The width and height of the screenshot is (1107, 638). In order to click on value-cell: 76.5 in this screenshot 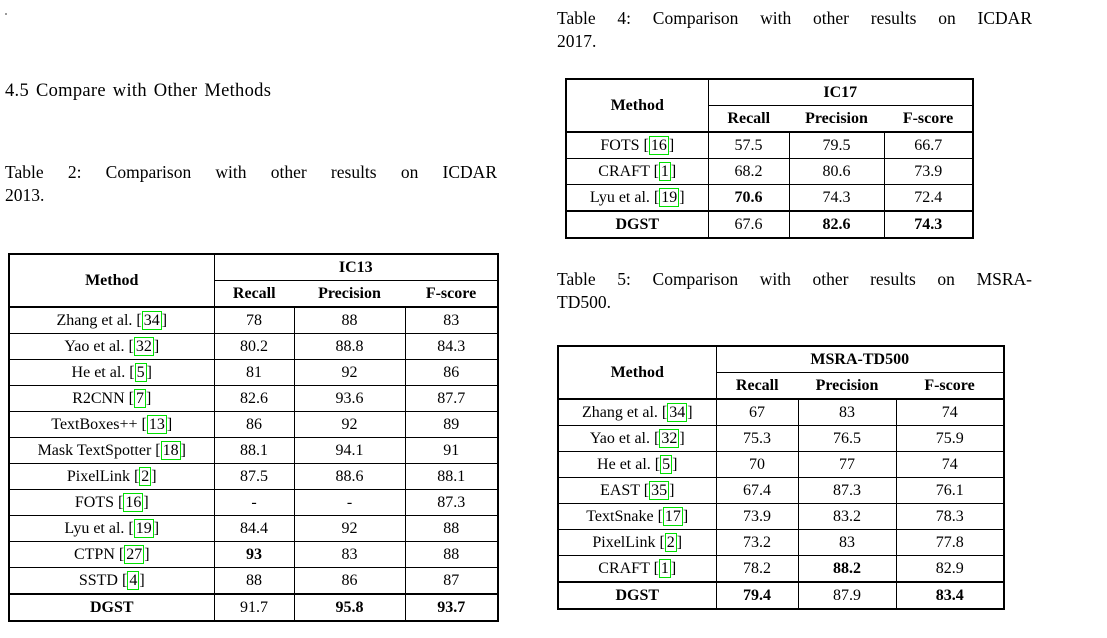, I will do `click(847, 438)`.